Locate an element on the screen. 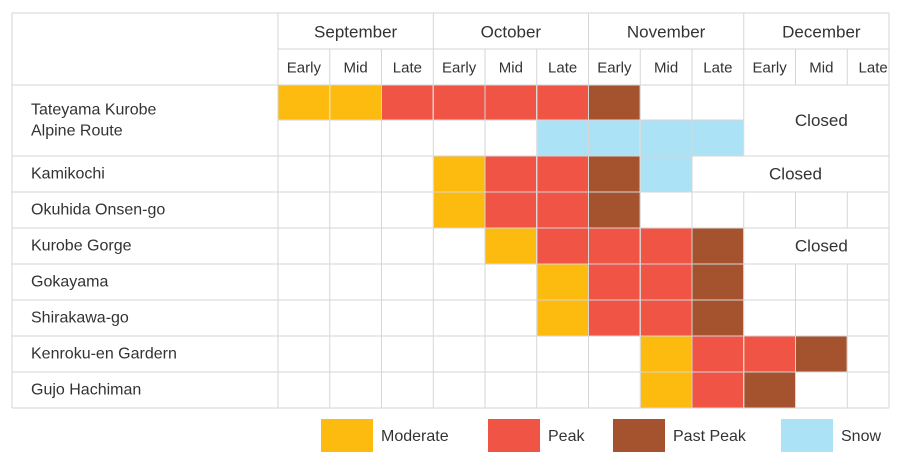 The width and height of the screenshot is (900, 473). legend: Moderate Peak Past Peak Snow is located at coordinates (601, 435).